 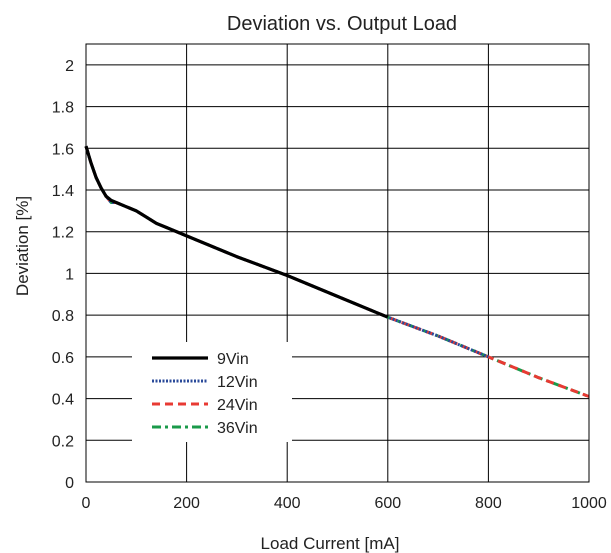 What do you see at coordinates (63, 400) in the screenshot?
I see `y-tick-label-2: 0.4` at bounding box center [63, 400].